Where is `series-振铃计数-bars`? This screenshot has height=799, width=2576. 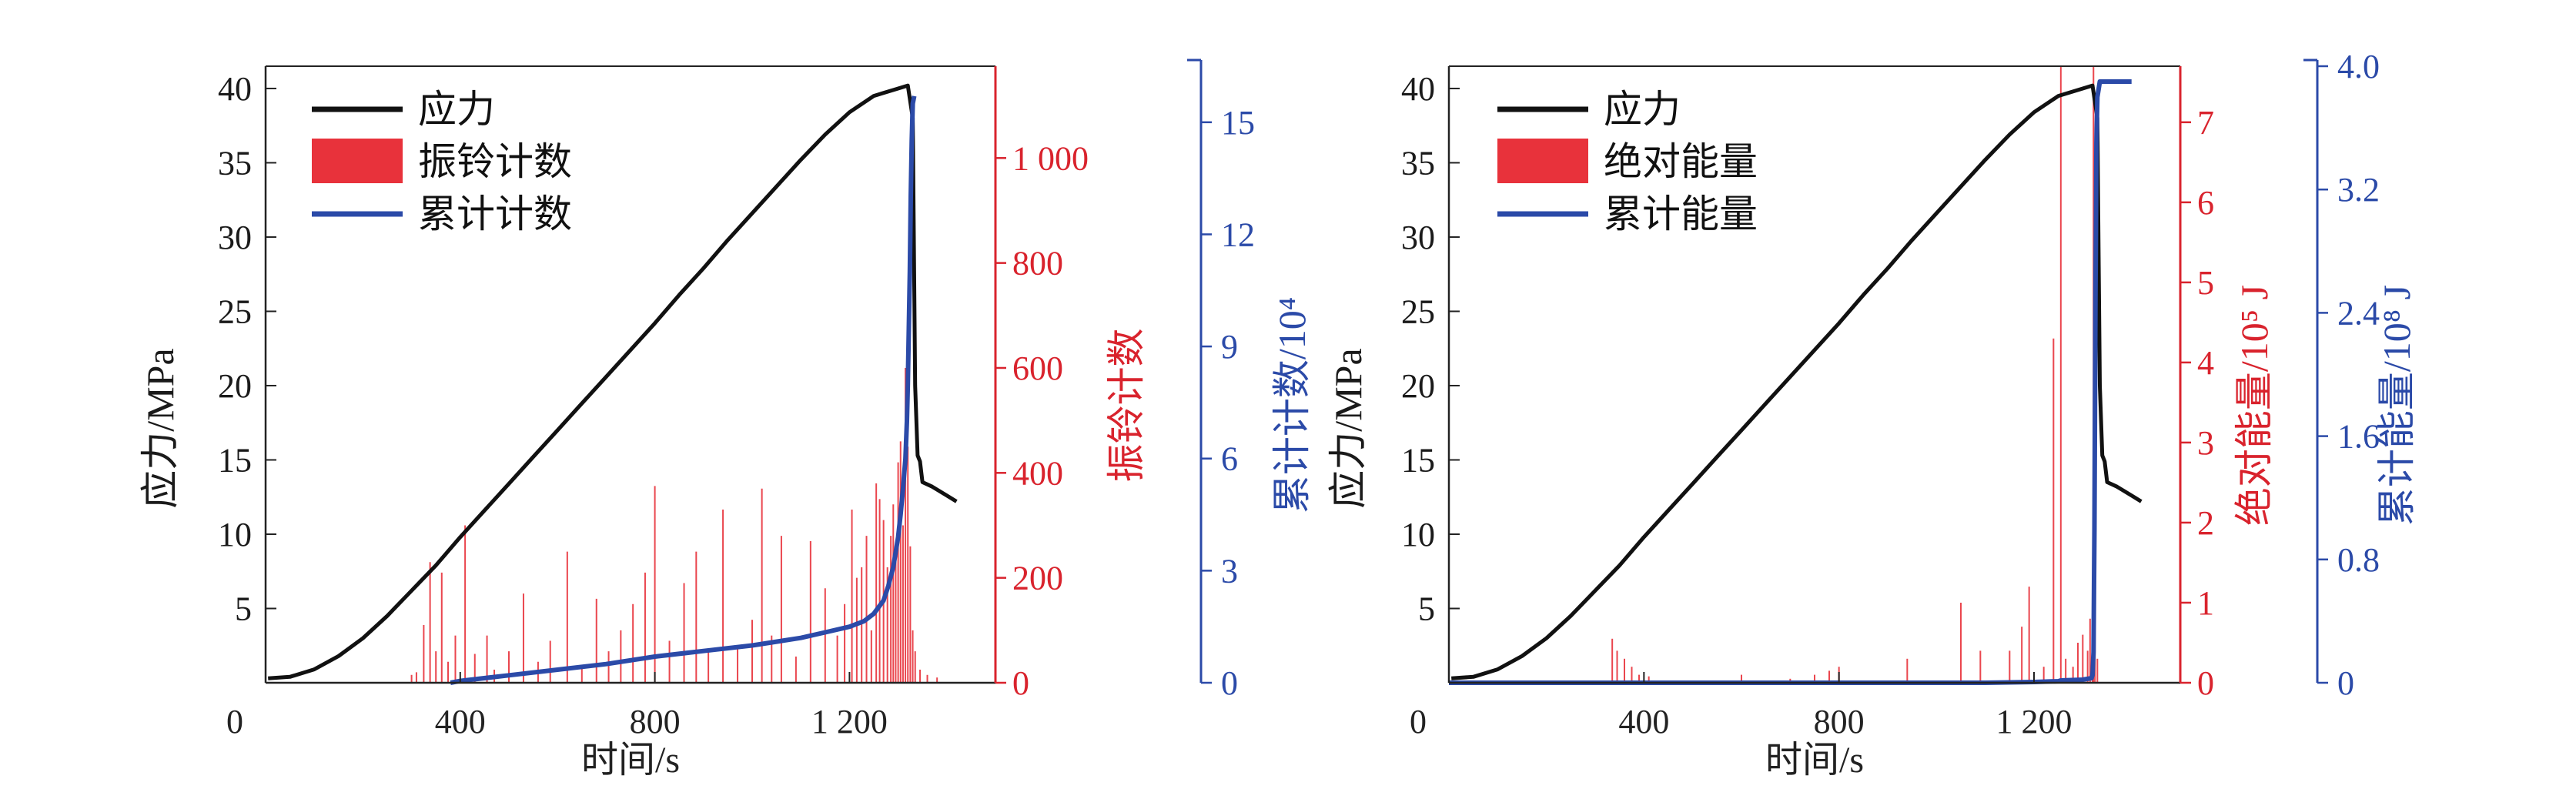
series-振铃计数-bars is located at coordinates (674, 525).